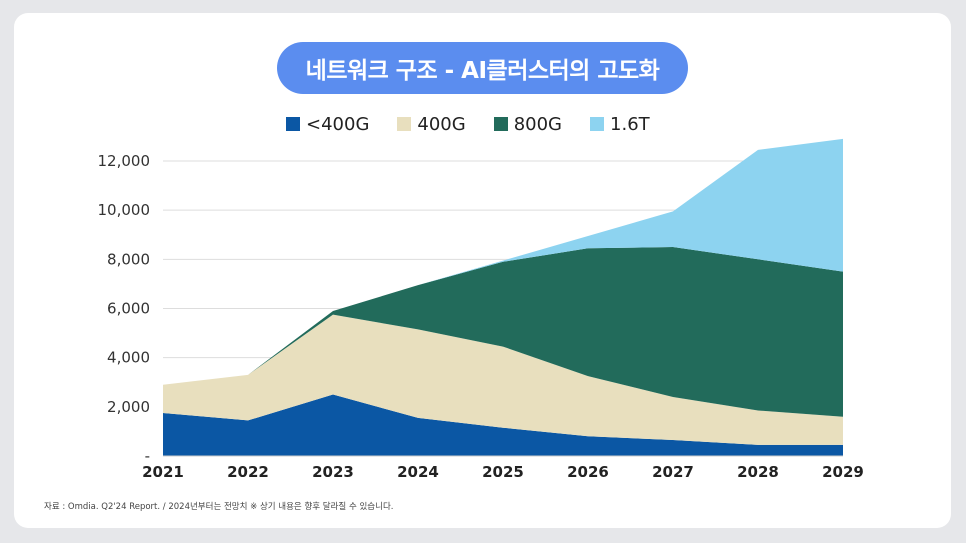  I want to click on legend: <400G 400G 800G 1.6T, so click(482, 124).